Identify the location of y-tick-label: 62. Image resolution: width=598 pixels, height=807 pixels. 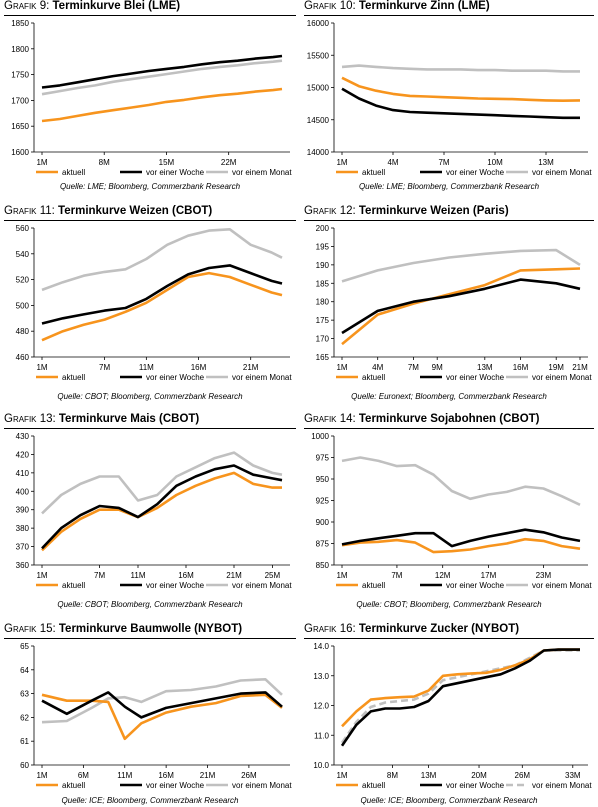
(24, 717).